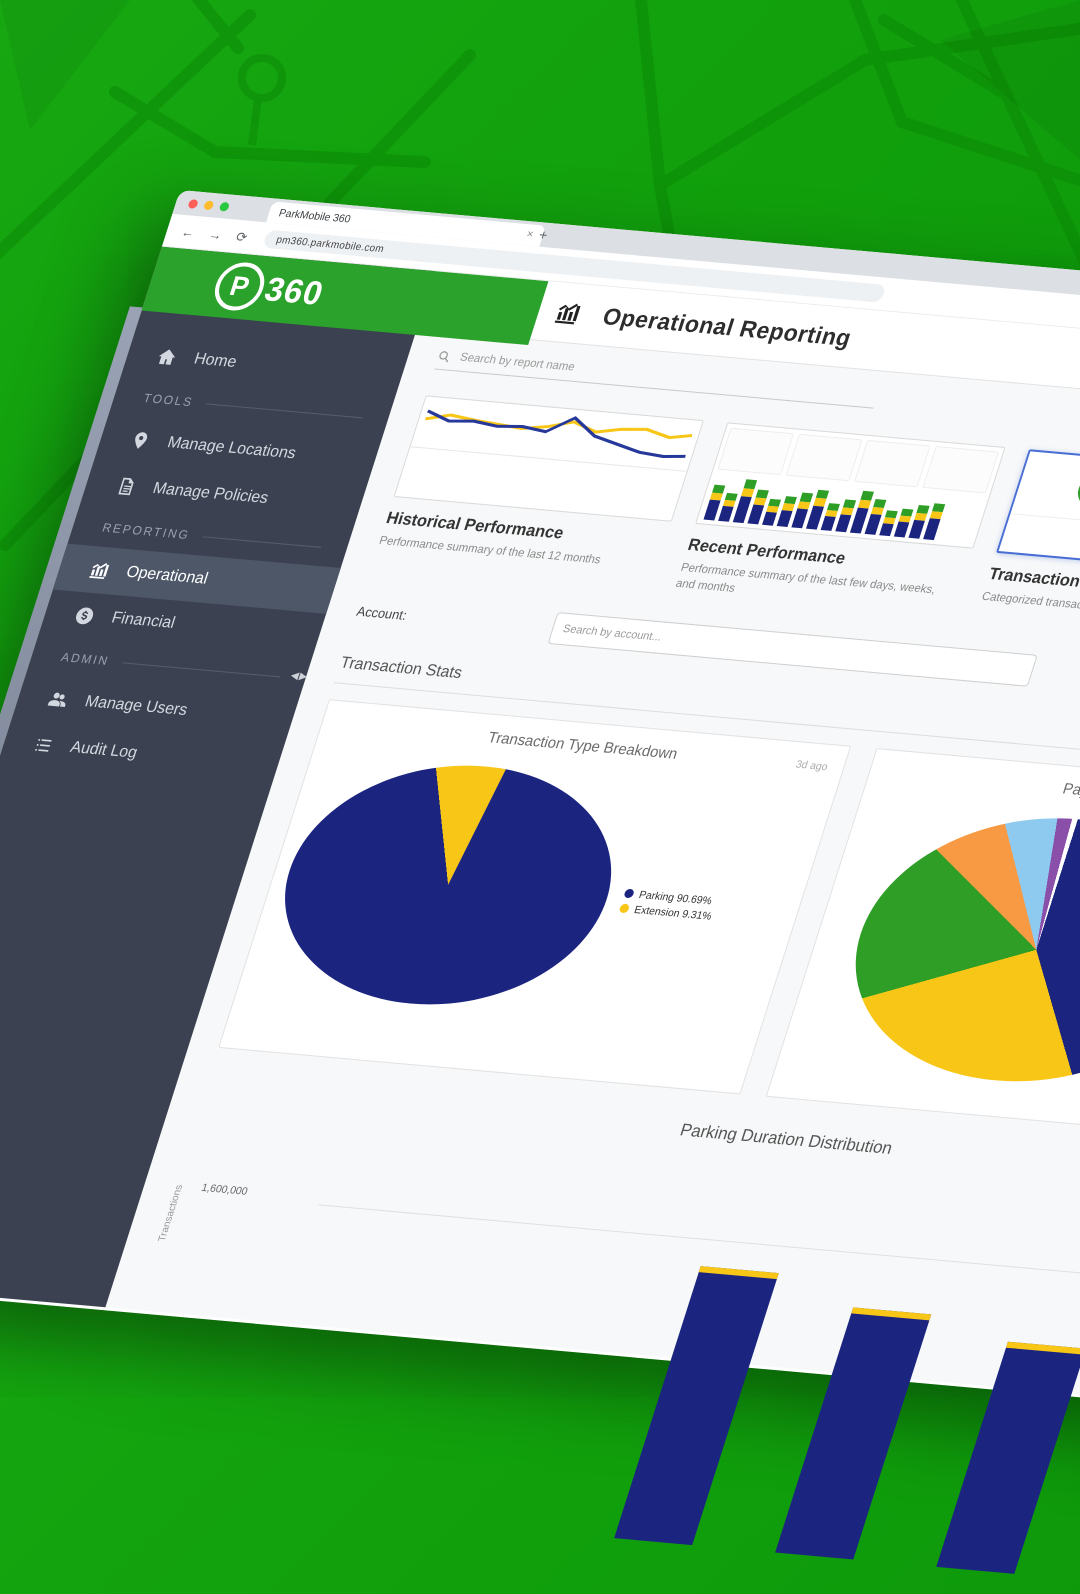 This screenshot has width=1080, height=1594. I want to click on sidebar-item-label: Audit Log, so click(104, 750).